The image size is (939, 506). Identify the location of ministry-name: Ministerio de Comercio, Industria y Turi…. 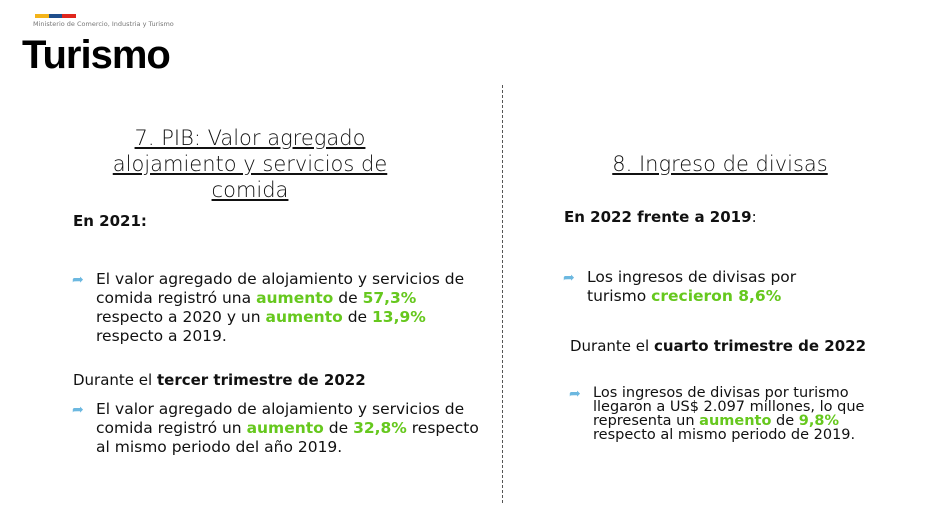
(103, 24).